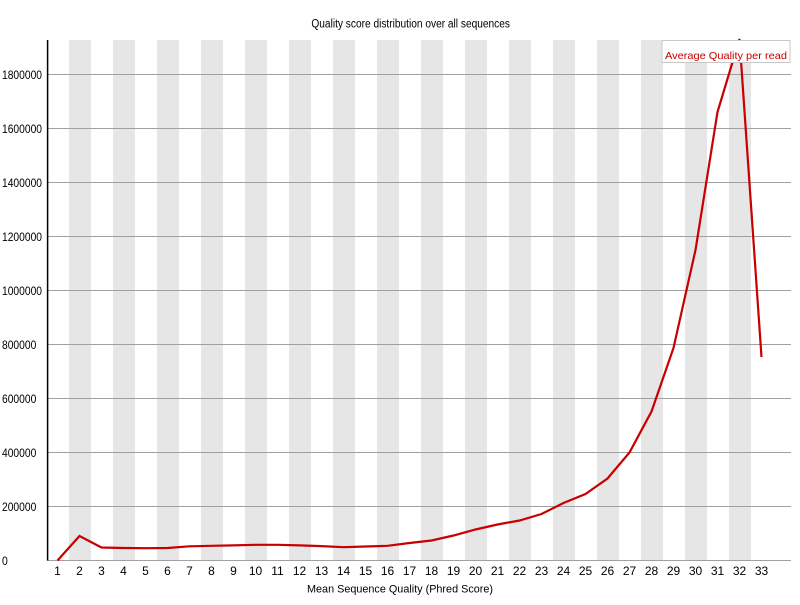 The image size is (800, 605). What do you see at coordinates (233, 571) in the screenshot?
I see `svg-text: 9` at bounding box center [233, 571].